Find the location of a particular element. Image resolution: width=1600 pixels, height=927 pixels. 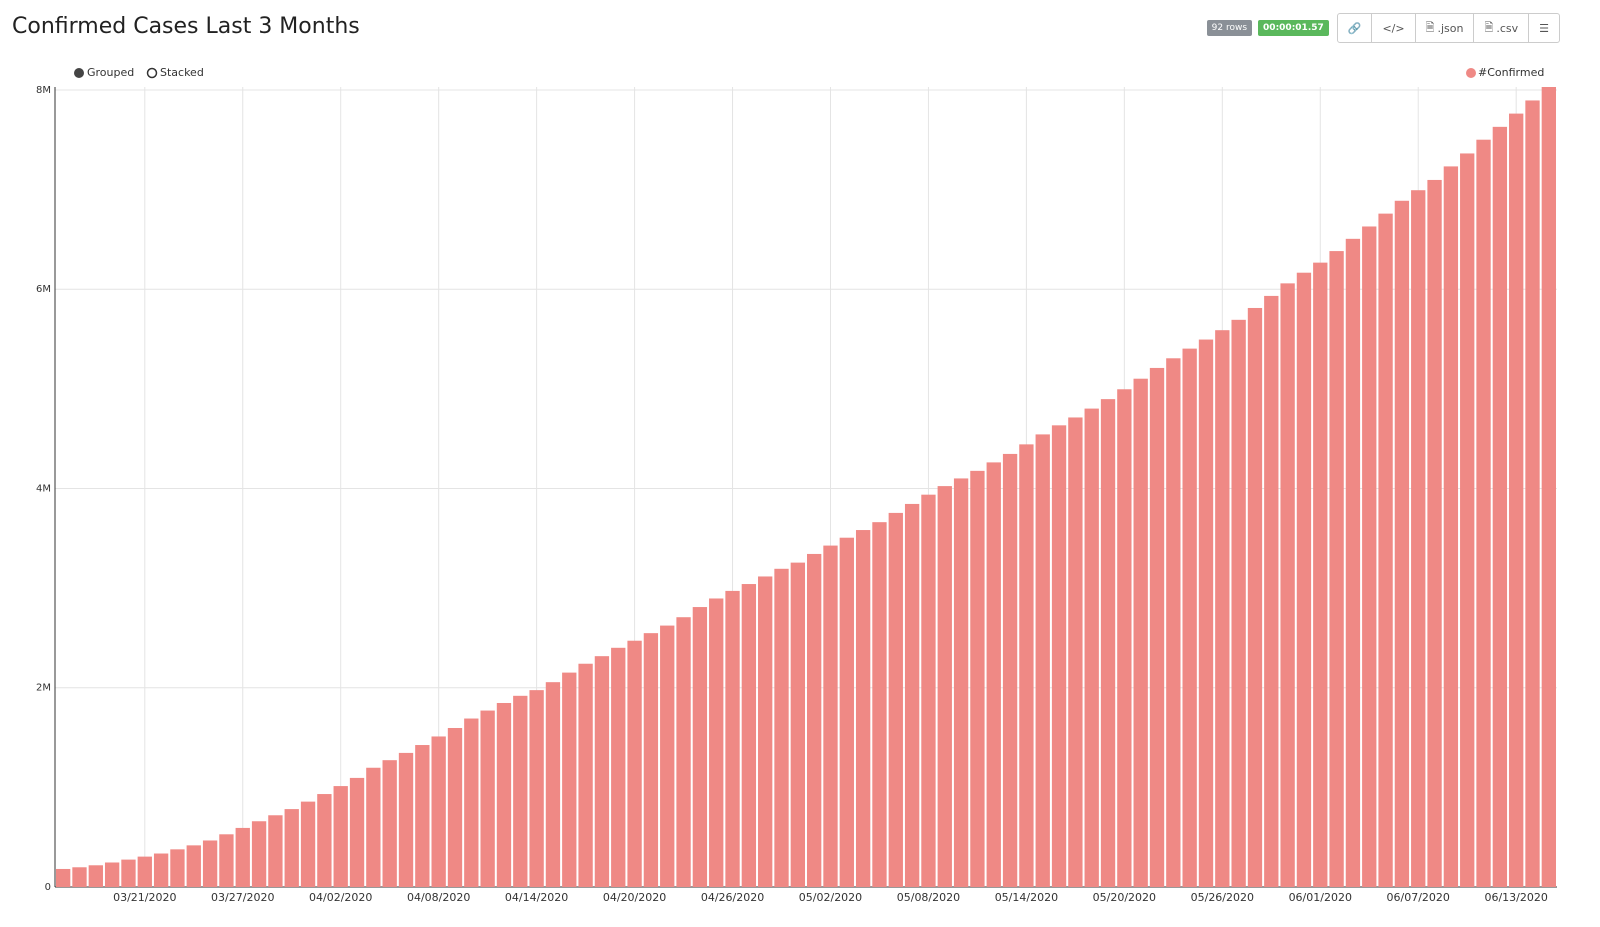

x-tick-label: 03/27/2020 is located at coordinates (242, 897).